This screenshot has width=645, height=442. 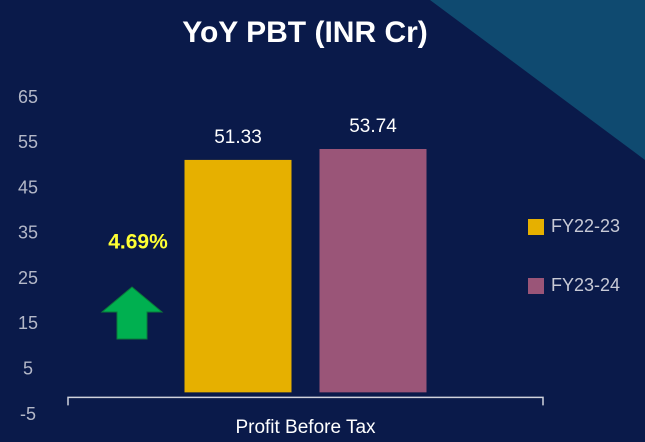 I want to click on y-tick-label: 35, so click(x=28, y=233).